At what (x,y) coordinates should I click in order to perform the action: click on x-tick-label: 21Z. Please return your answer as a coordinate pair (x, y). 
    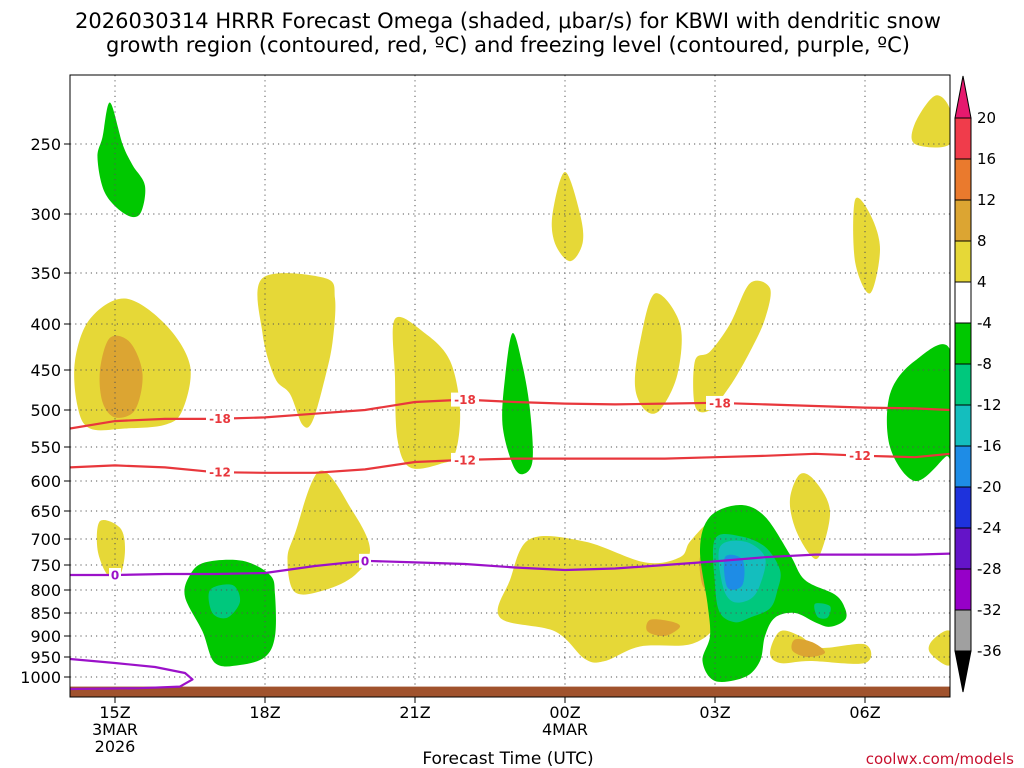
    Looking at the image, I should click on (414, 712).